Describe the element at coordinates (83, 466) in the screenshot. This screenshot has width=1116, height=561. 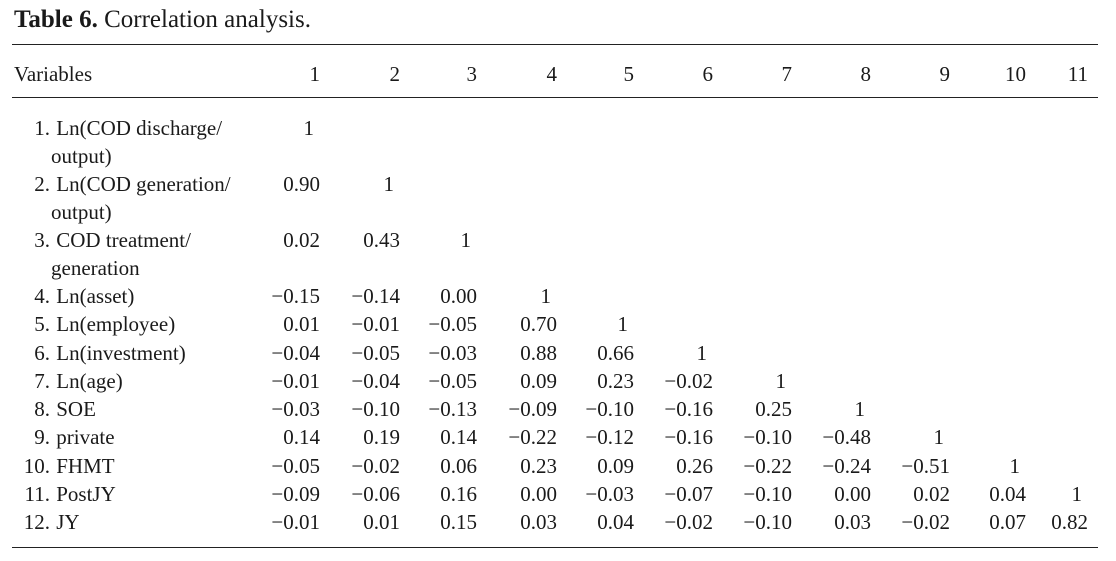
I see `row-variable-name: FHMT` at that location.